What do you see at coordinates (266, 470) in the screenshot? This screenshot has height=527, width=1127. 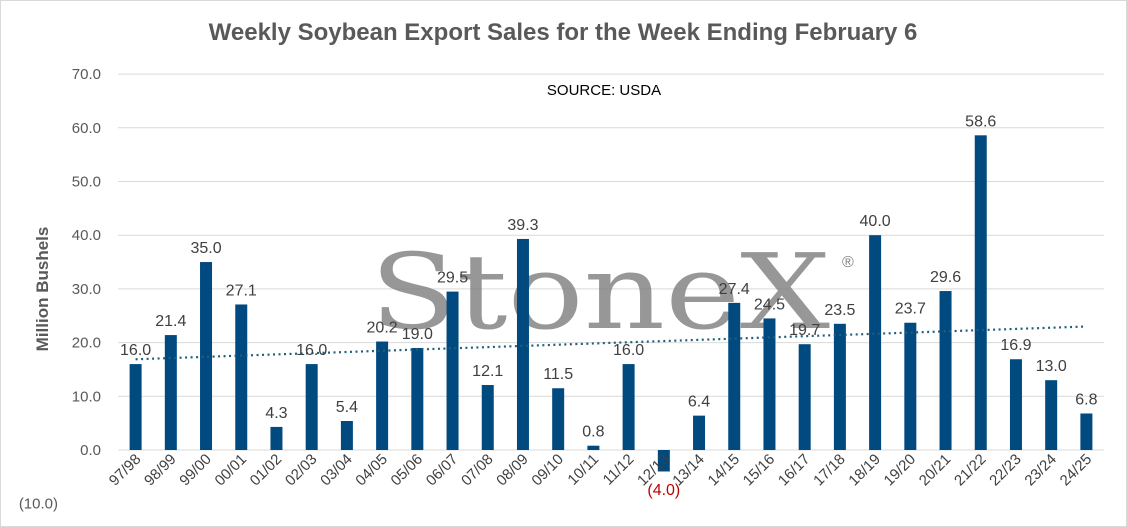 I see `x-tick-label: 01/02` at bounding box center [266, 470].